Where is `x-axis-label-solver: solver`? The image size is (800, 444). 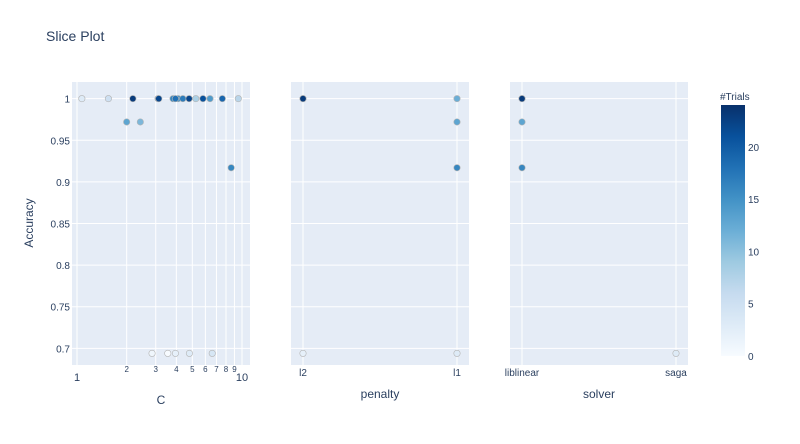 x-axis-label-solver: solver is located at coordinates (599, 394).